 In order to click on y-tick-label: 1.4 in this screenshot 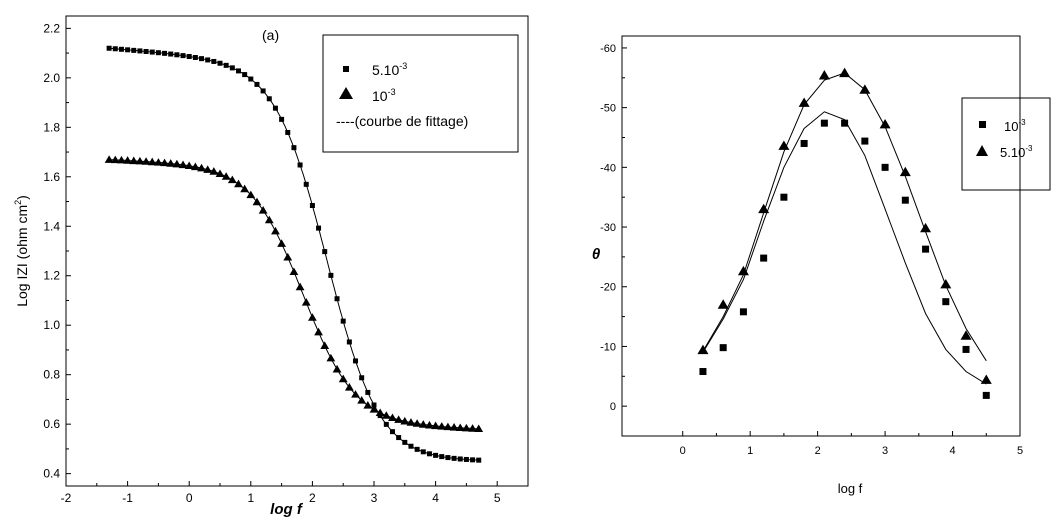, I will do `click(51, 226)`.